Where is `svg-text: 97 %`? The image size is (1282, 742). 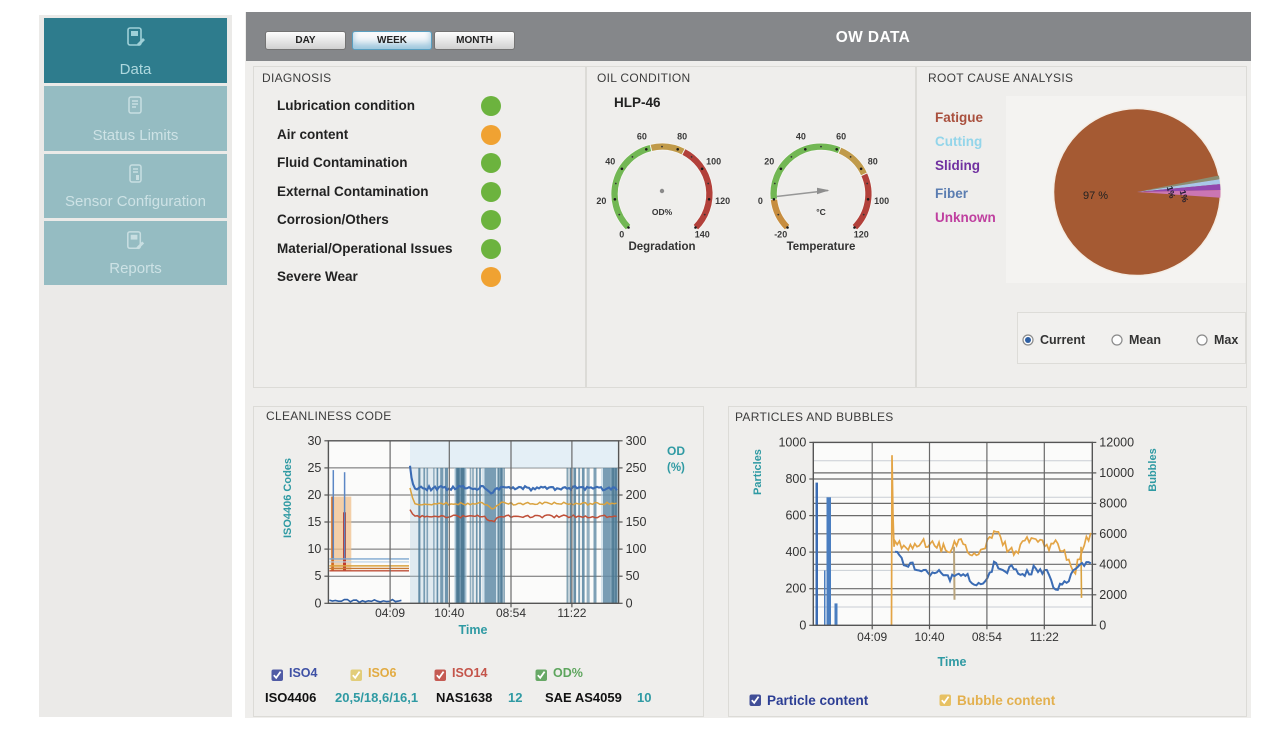 svg-text: 97 % is located at coordinates (1095, 196).